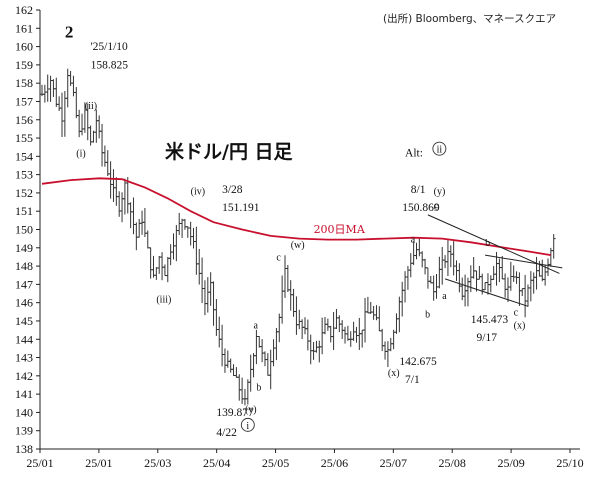 The height and width of the screenshot is (482, 604). Describe the element at coordinates (24, 303) in the screenshot. I see `y-tick-label: 146` at that location.